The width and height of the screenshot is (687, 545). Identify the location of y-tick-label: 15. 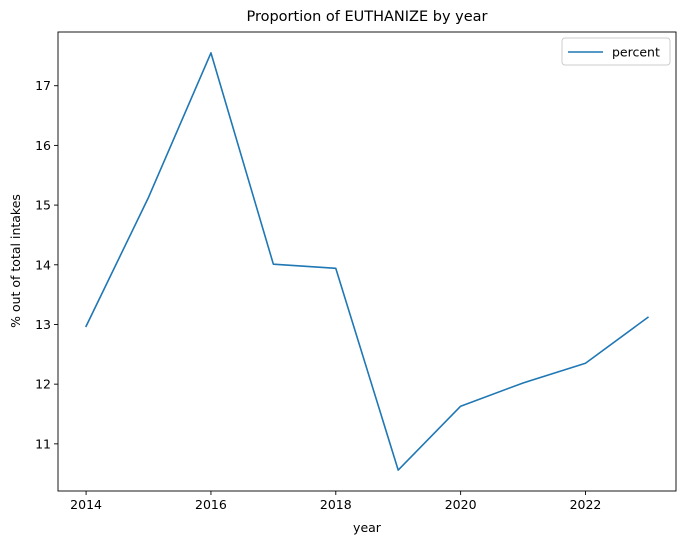
(43, 205).